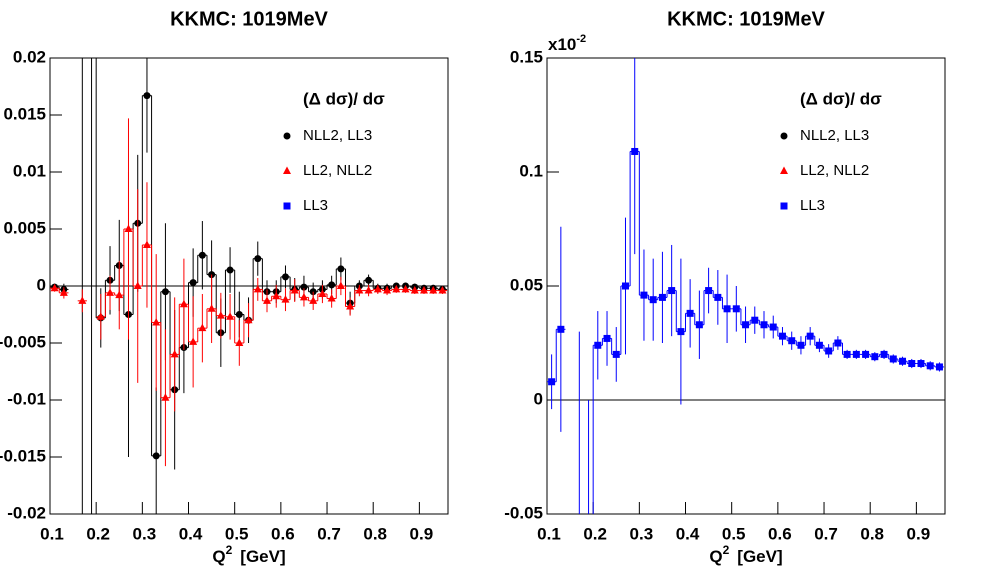  I want to click on legend-label: NLL2, LL3, so click(337, 135).